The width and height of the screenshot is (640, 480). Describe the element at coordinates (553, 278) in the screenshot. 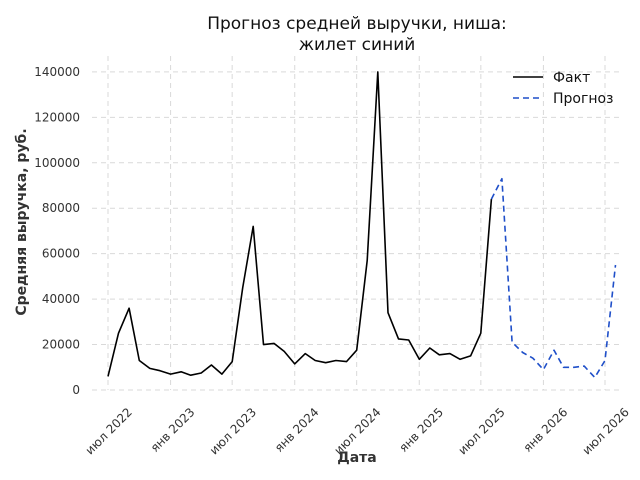

I see `series-line-forecast` at that location.